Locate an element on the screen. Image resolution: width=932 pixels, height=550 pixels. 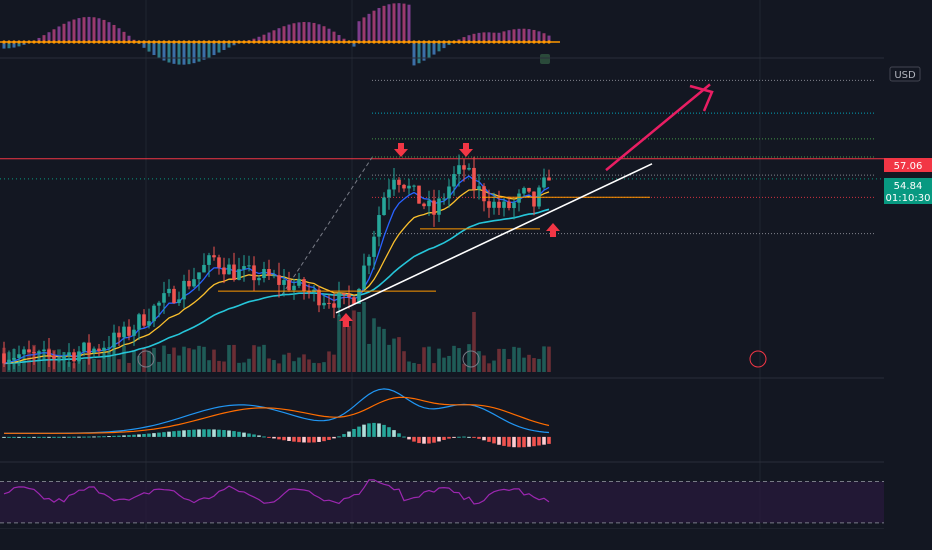
resistance-price-badge: 57.06 is located at coordinates (908, 165).